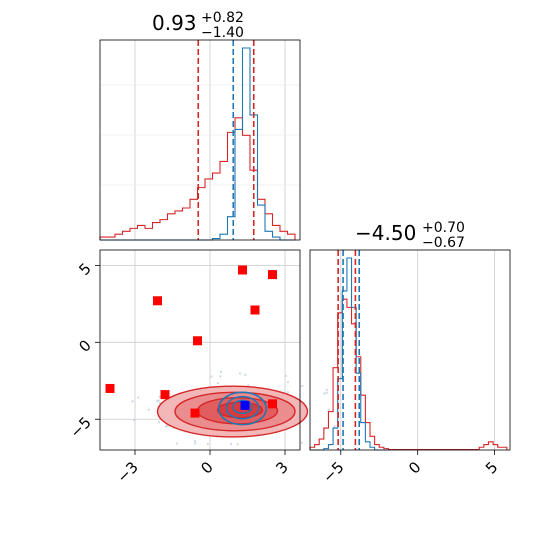 Image resolution: width=550 pixels, height=550 pixels. Describe the element at coordinates (349, 350) in the screenshot. I see `right-hist-quantile-lines` at that location.